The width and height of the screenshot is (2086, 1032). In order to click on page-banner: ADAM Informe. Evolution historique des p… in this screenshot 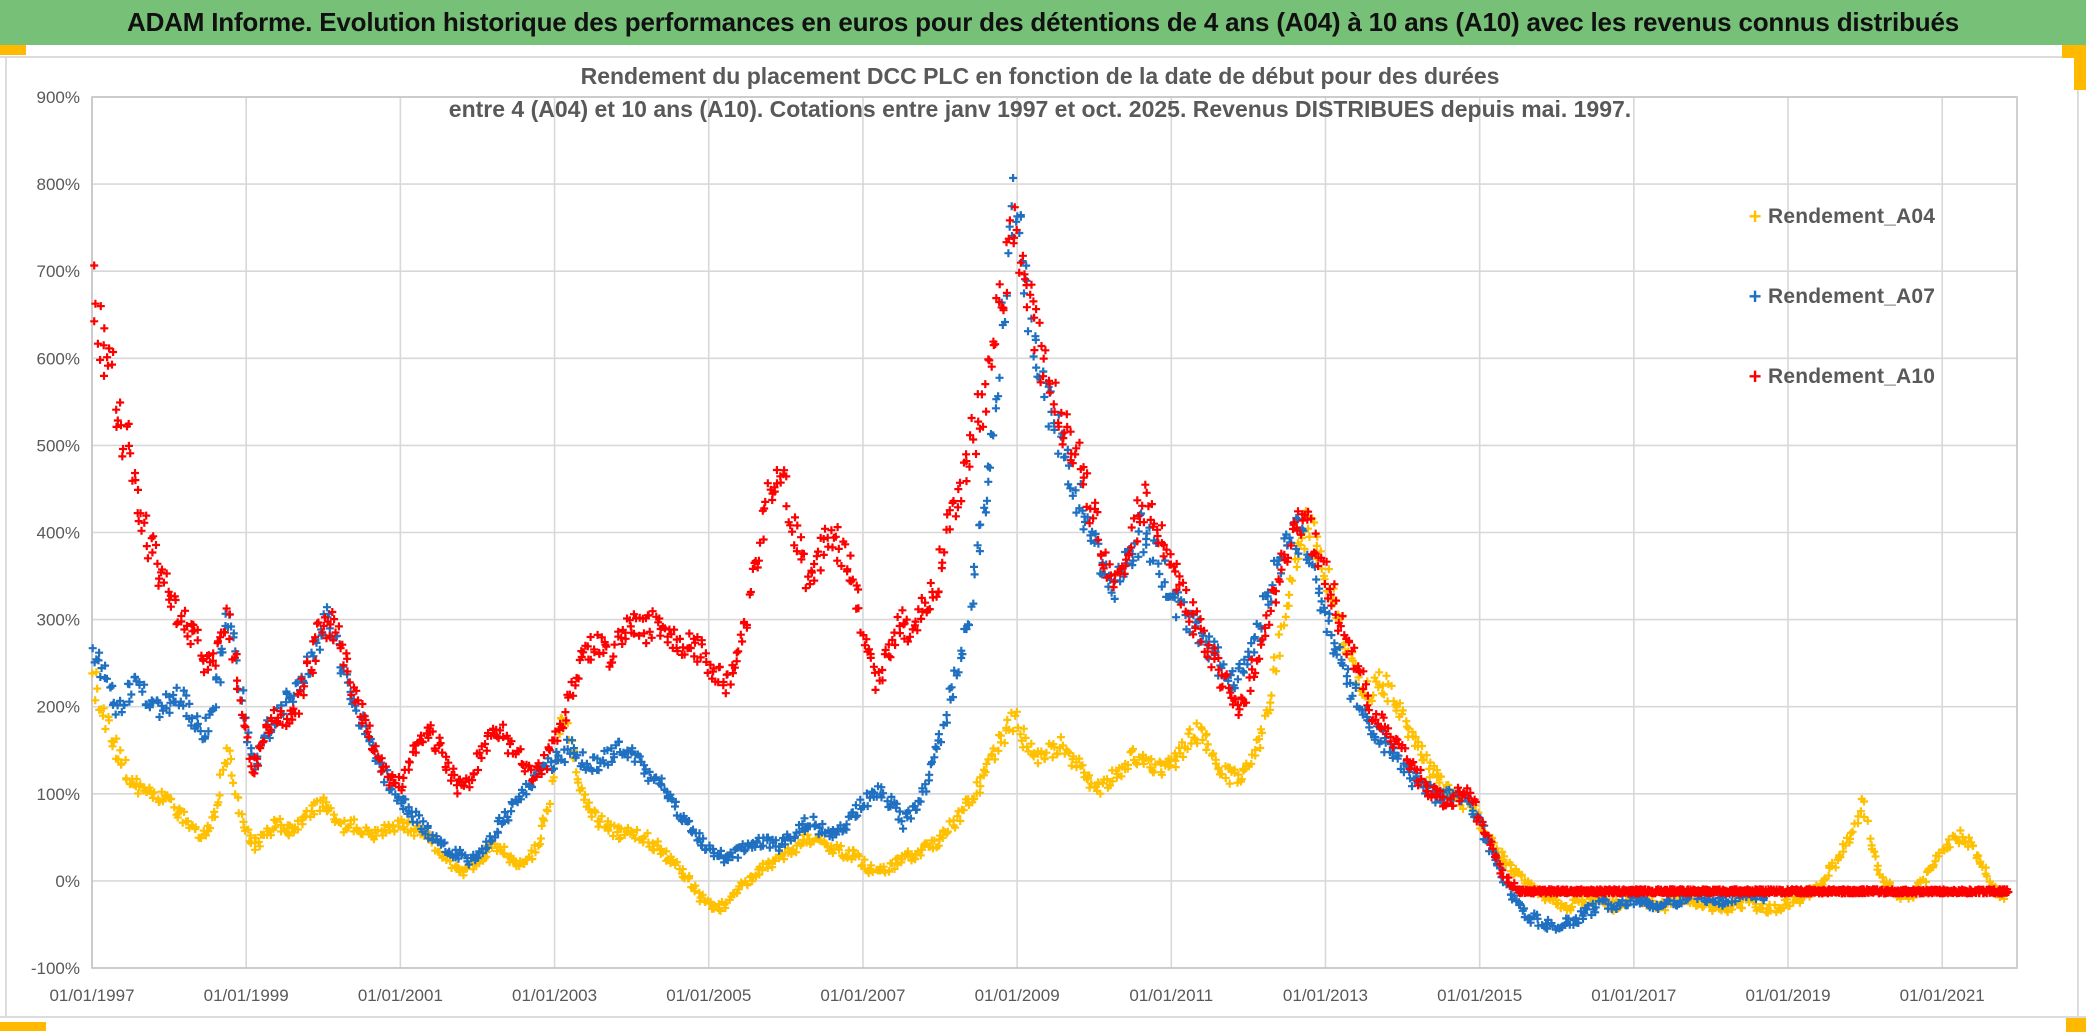, I will do `click(1043, 22)`.